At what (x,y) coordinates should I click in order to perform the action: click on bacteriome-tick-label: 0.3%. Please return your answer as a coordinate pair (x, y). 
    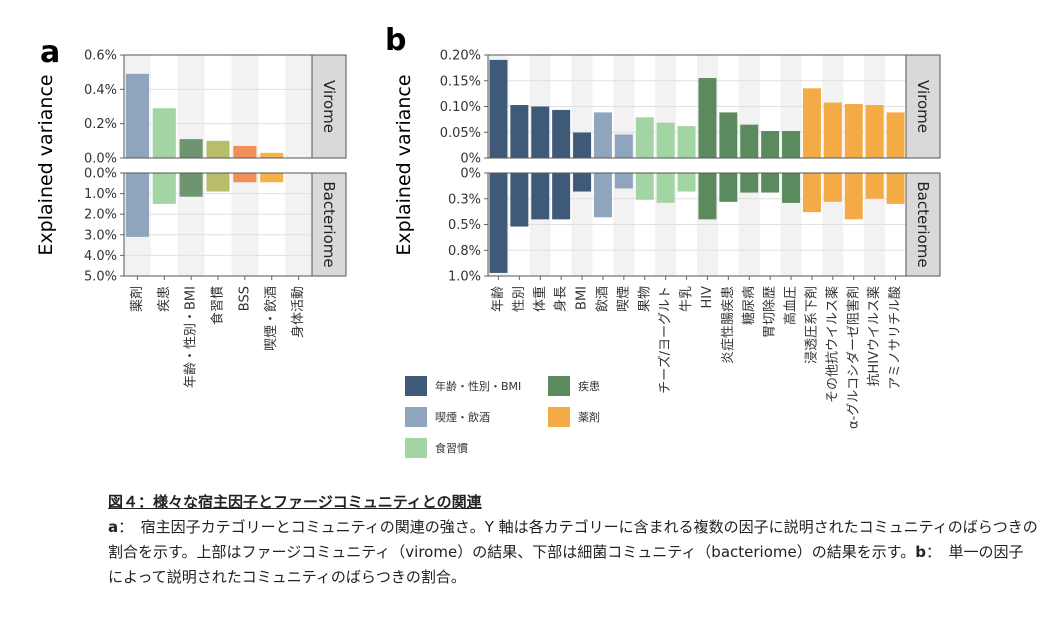
    Looking at the image, I should click on (464, 199).